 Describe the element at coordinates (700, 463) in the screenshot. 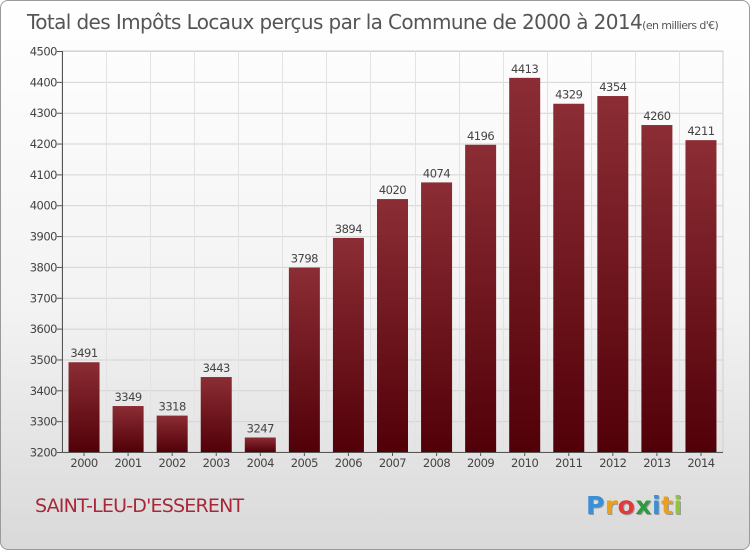

I see `x-tick-label: 2014` at that location.